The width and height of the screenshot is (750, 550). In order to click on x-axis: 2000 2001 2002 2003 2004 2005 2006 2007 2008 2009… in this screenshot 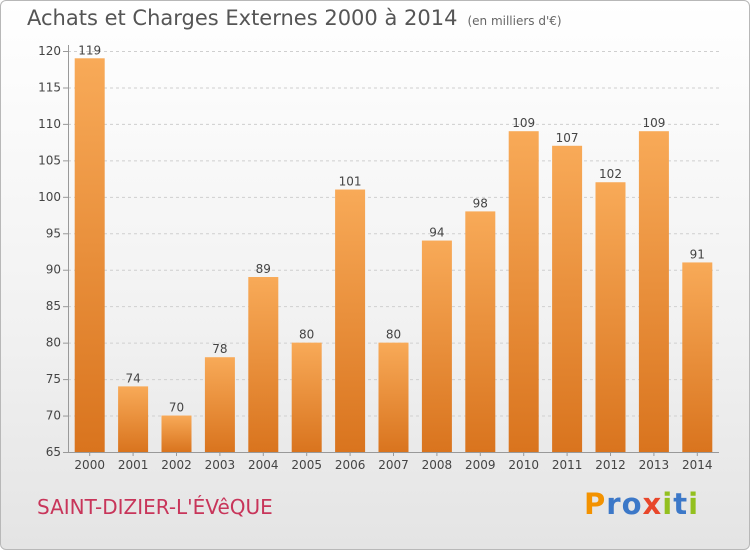, I will do `click(393, 462)`.